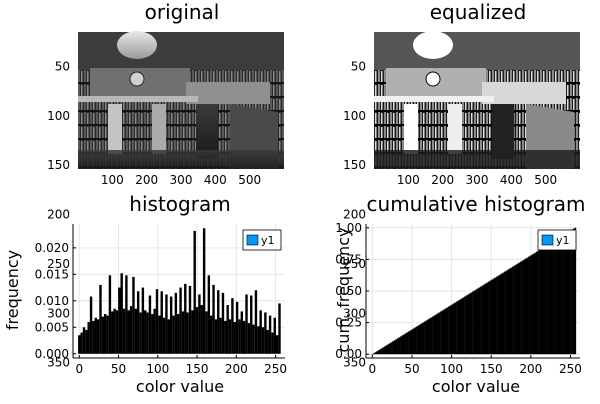  Describe the element at coordinates (348, 228) in the screenshot. I see `y-tick-label: 1.00` at that location.